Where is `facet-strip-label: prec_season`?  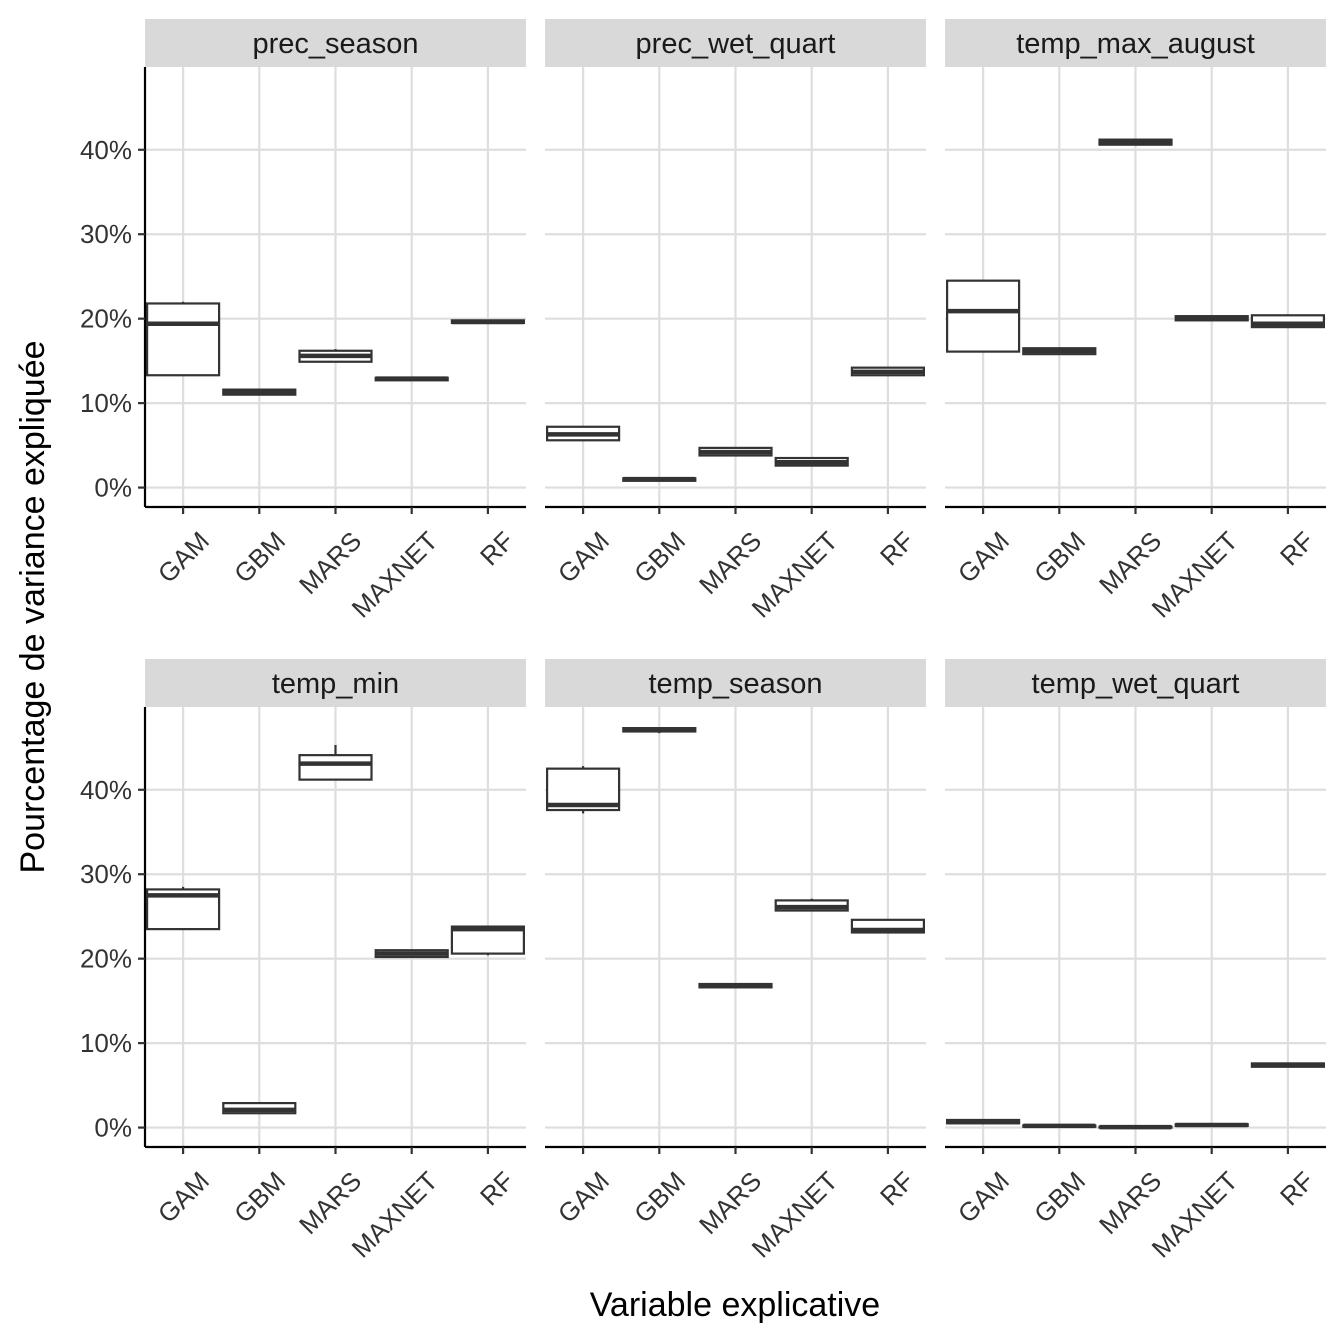 facet-strip-label: prec_season is located at coordinates (335, 44).